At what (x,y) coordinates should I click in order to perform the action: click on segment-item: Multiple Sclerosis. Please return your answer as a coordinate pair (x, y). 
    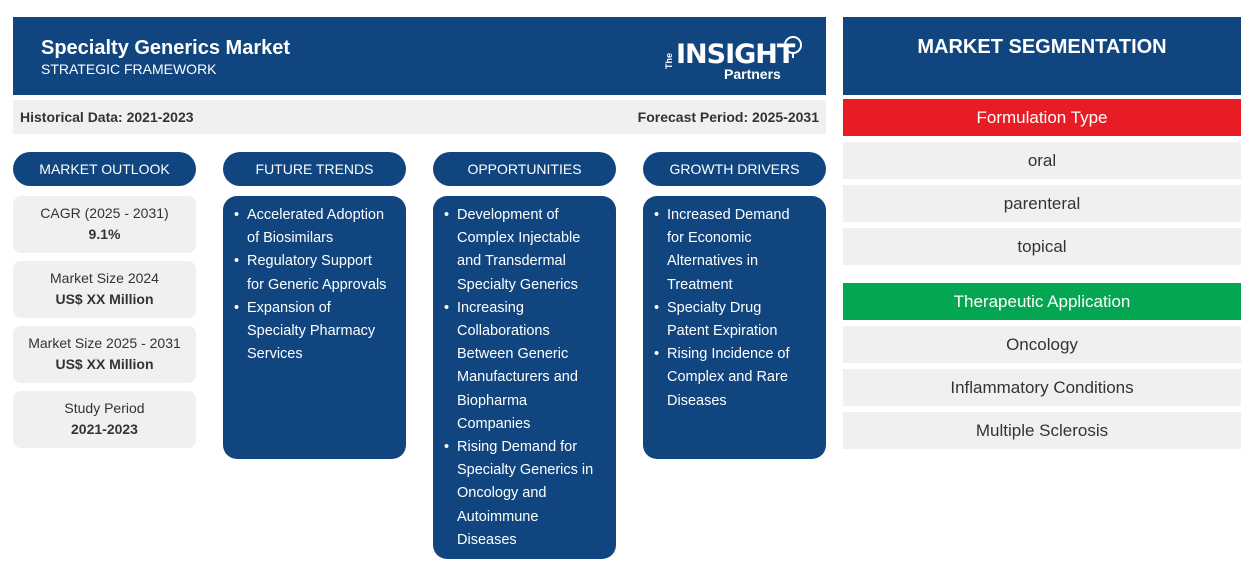
    Looking at the image, I should click on (1042, 430).